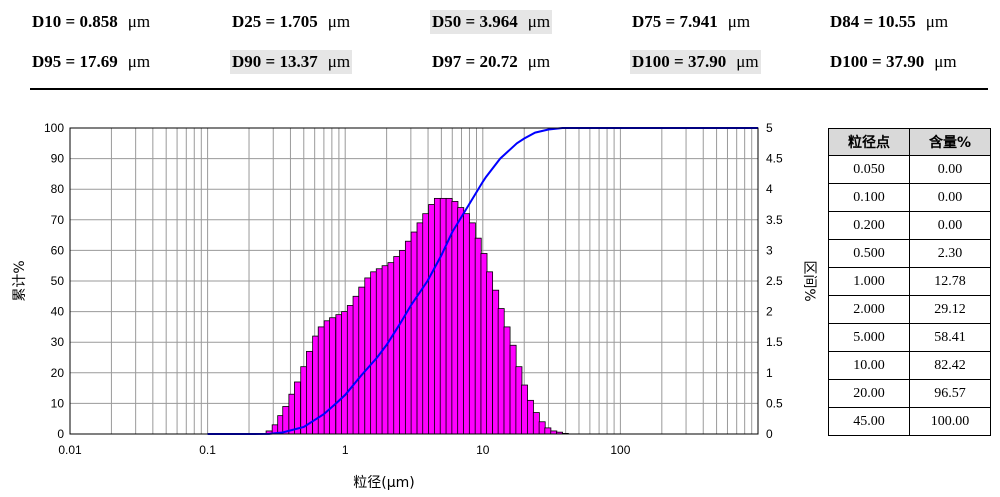  I want to click on x-tick-label: 10, so click(483, 450).